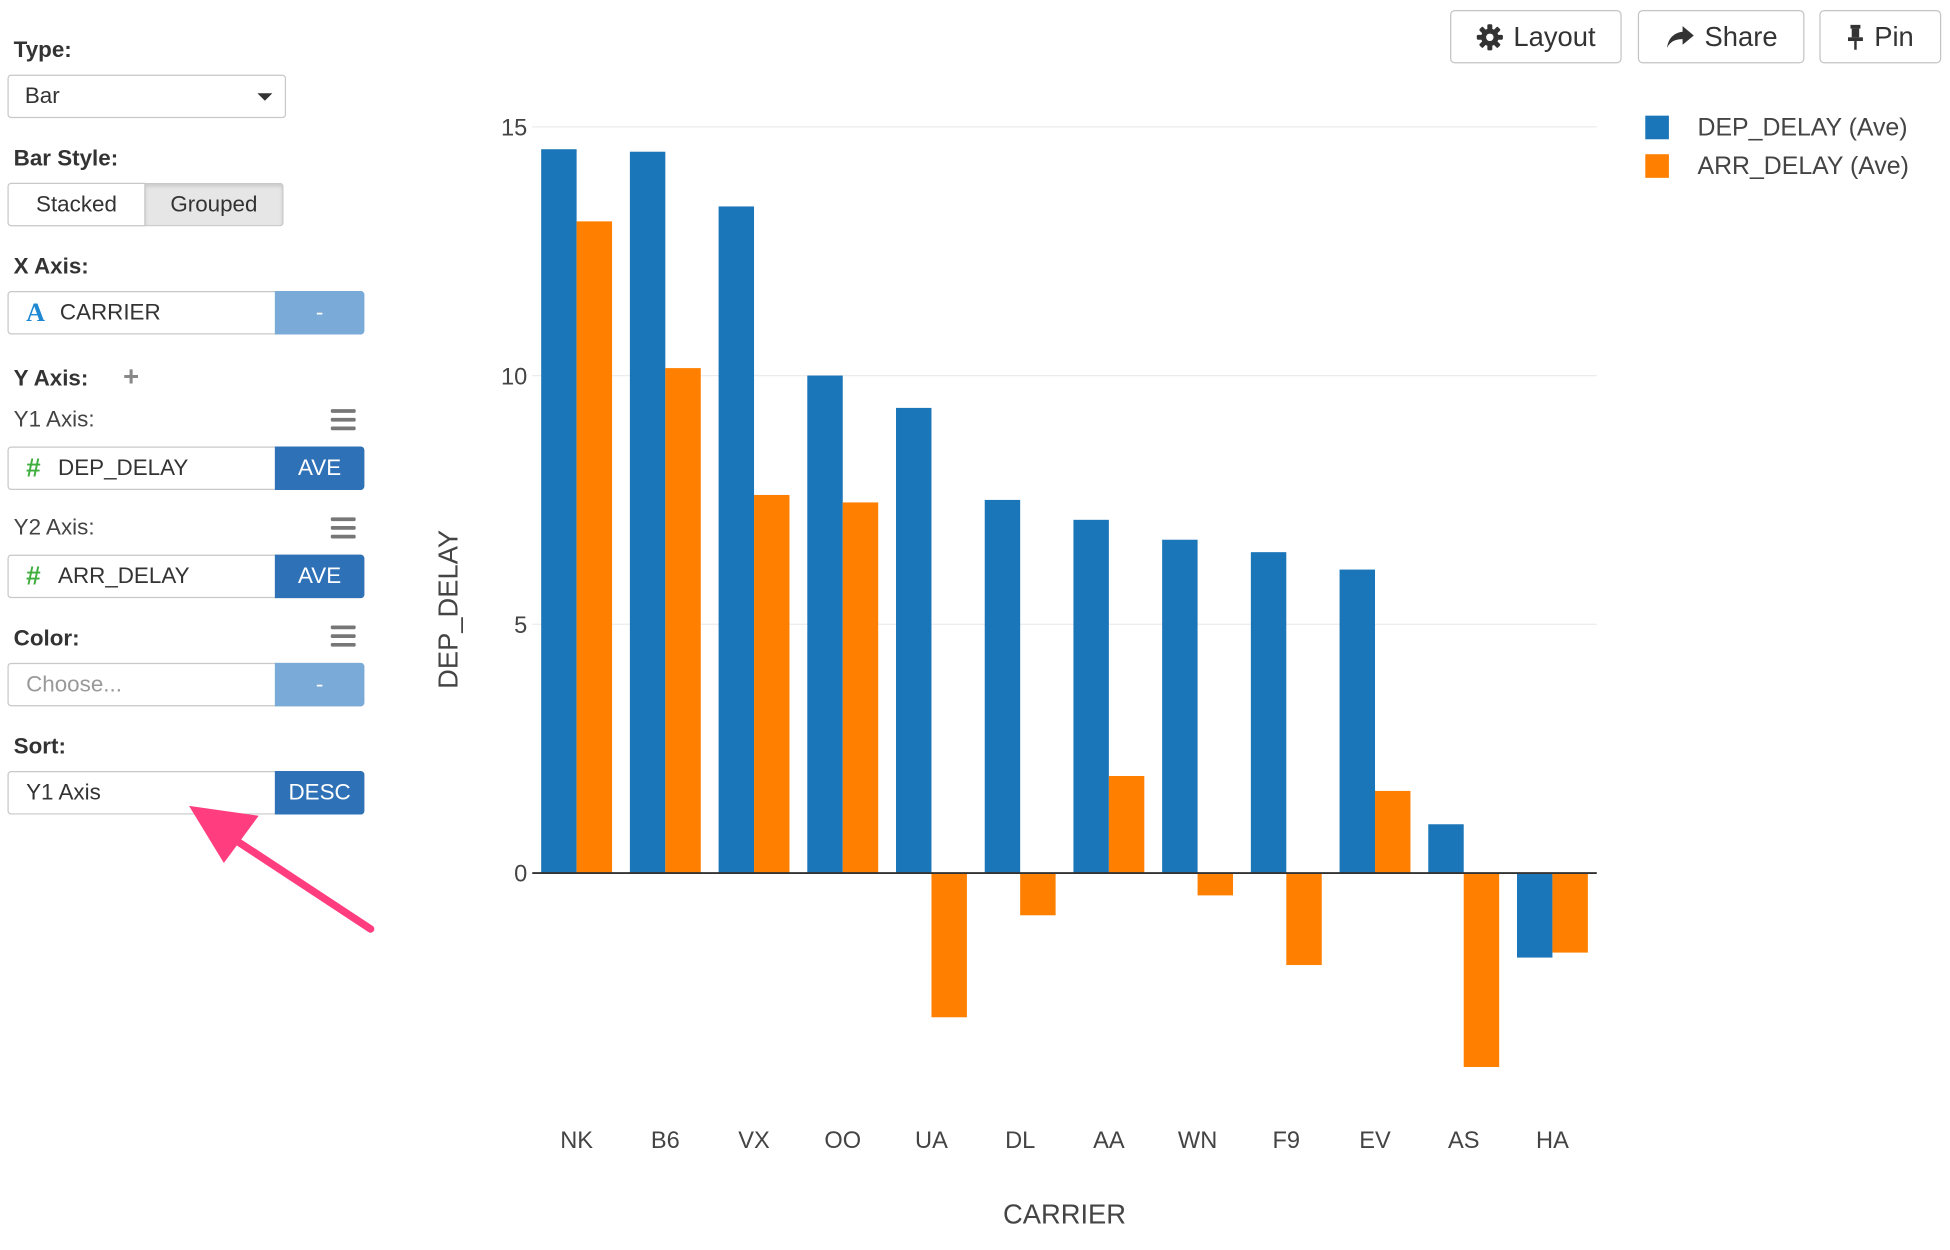 Image resolution: width=1950 pixels, height=1250 pixels. Describe the element at coordinates (1020, 1141) in the screenshot. I see `x-tick-label: DL` at that location.